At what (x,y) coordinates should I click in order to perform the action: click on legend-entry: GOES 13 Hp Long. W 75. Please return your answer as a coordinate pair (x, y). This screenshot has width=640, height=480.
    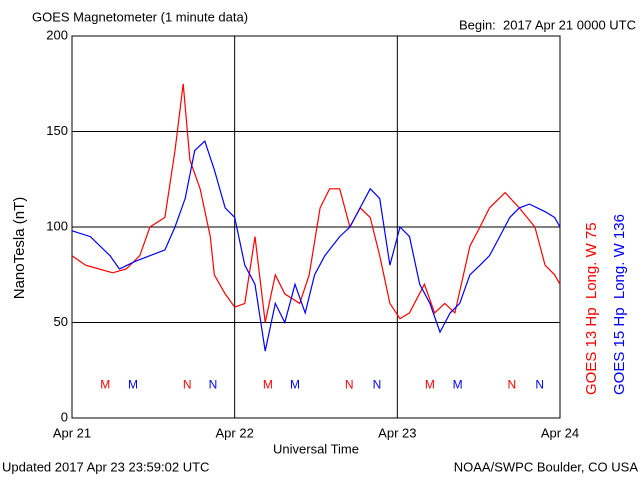
    Looking at the image, I should click on (591, 308).